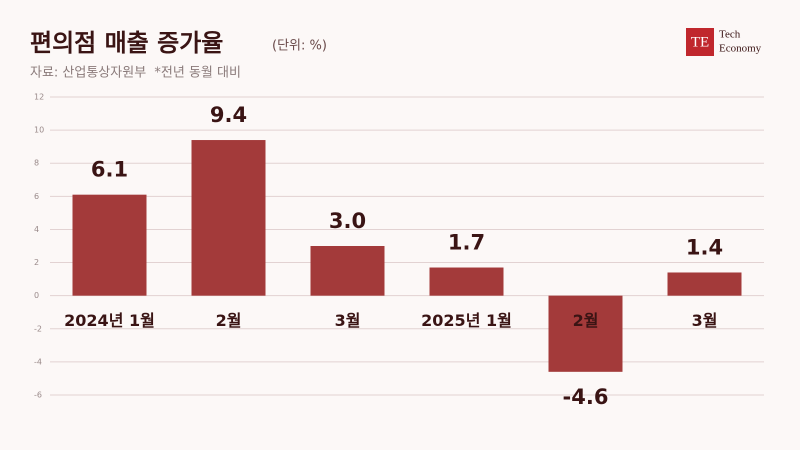 The height and width of the screenshot is (450, 800). I want to click on logo-box, so click(700, 42).